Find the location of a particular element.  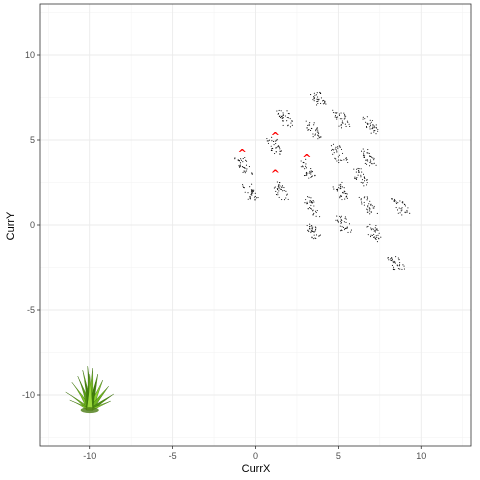

x-axis-ticks: -10 -5 0 5 10 is located at coordinates (254, 453).